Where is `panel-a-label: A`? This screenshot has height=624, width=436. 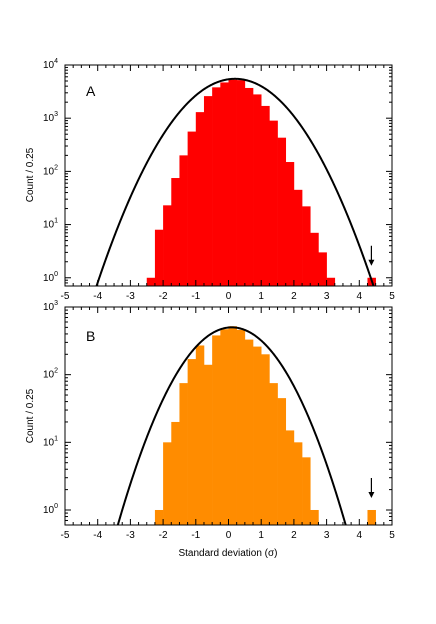 panel-a-label: A is located at coordinates (91, 91).